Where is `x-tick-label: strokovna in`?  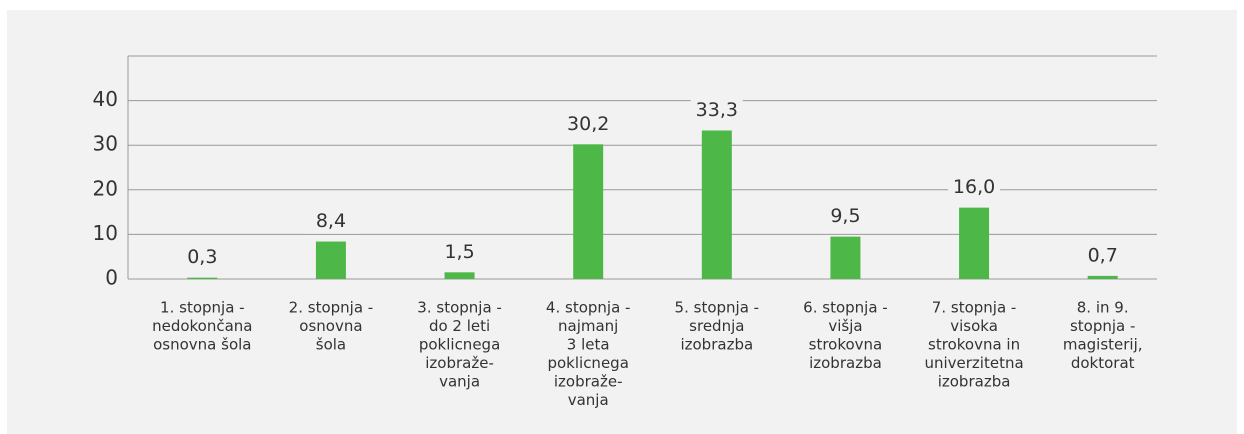
x-tick-label: strokovna in is located at coordinates (974, 345).